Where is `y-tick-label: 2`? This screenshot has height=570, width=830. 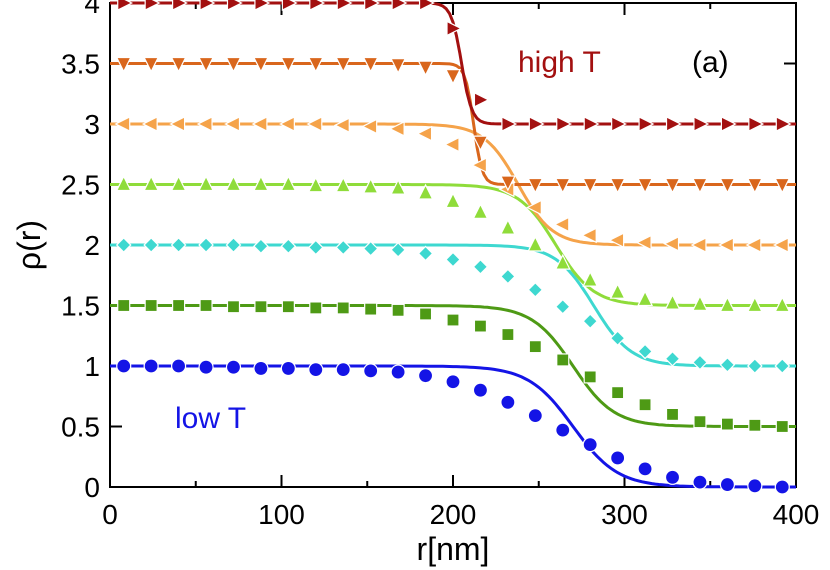 y-tick-label: 2 is located at coordinates (92, 245).